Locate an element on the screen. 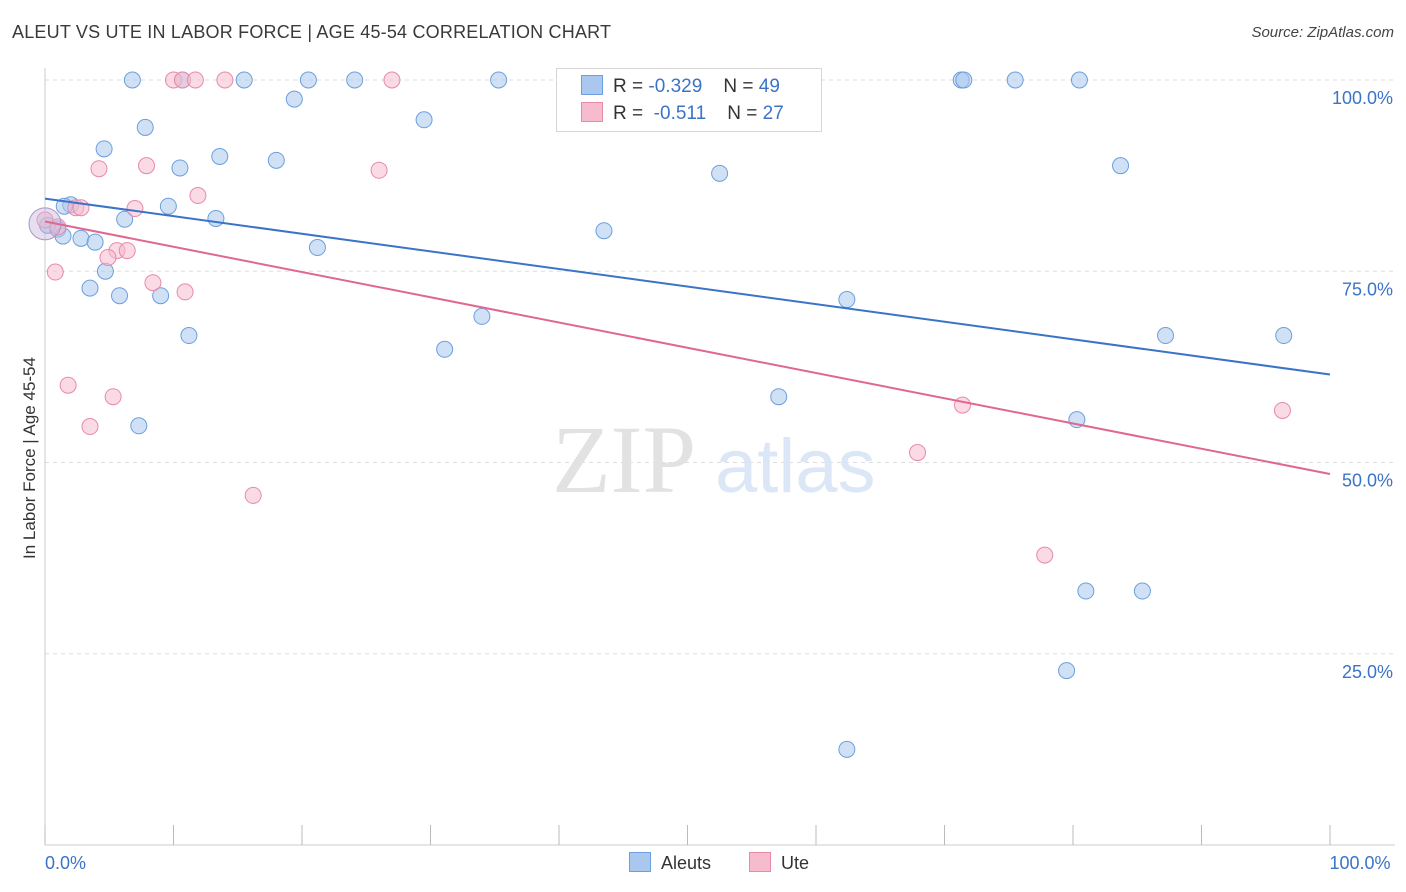  ute-legend-label: Ute is located at coordinates (795, 863).